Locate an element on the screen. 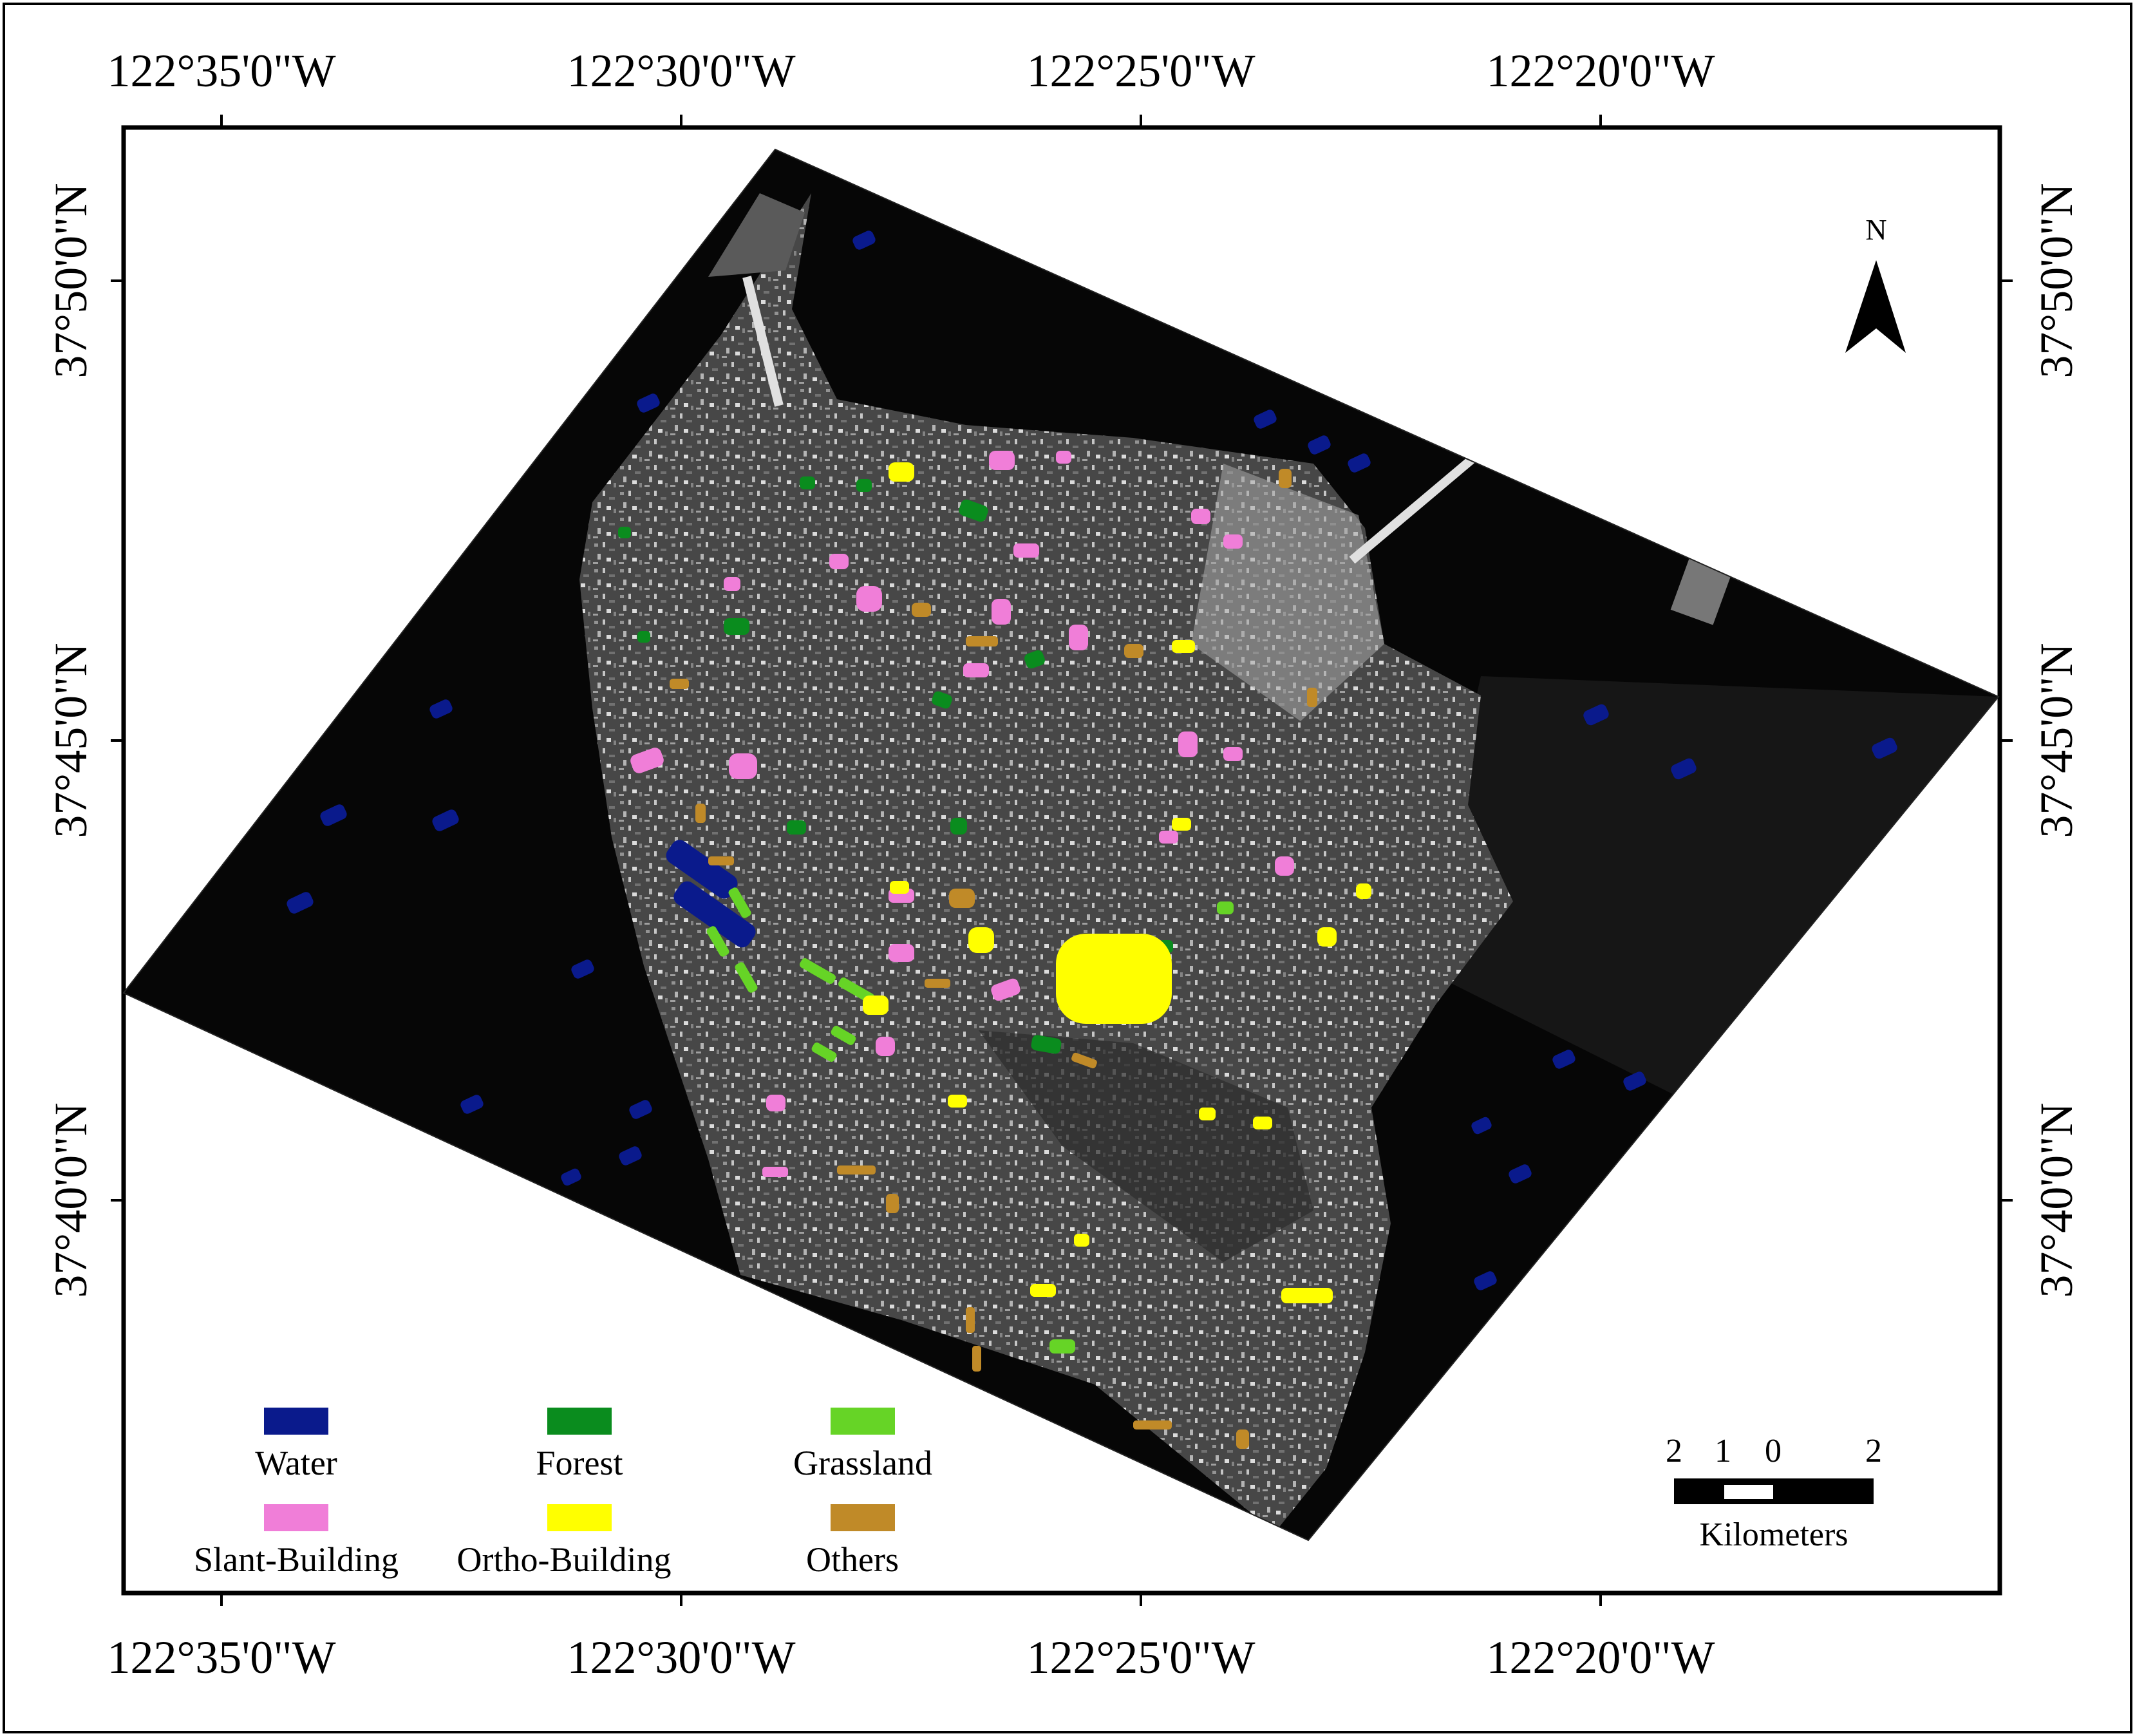 This screenshot has height=1736, width=2135. legend-label-water: Water is located at coordinates (296, 1463).